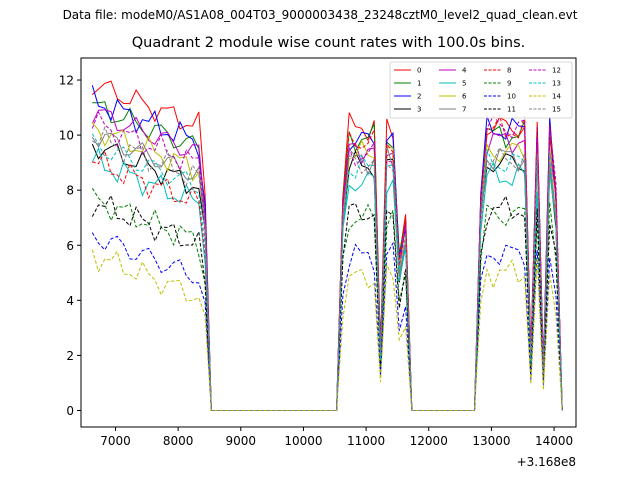  I want to click on legend-label-4: 4, so click(464, 71).